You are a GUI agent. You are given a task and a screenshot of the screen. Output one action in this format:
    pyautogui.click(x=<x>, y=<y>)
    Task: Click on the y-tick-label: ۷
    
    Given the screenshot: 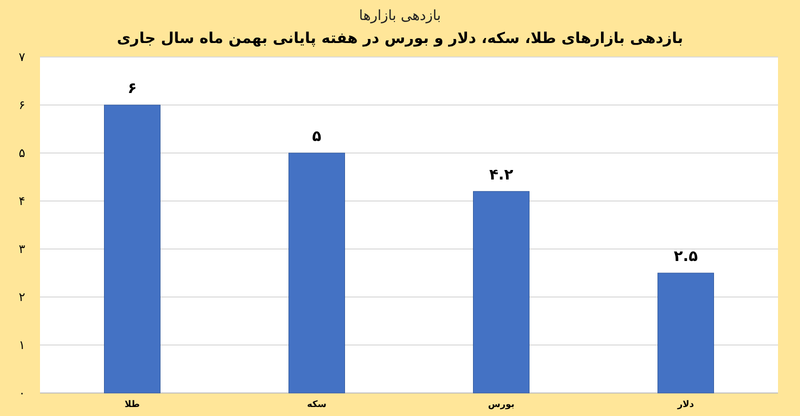 What is the action you would take?
    pyautogui.click(x=22, y=57)
    